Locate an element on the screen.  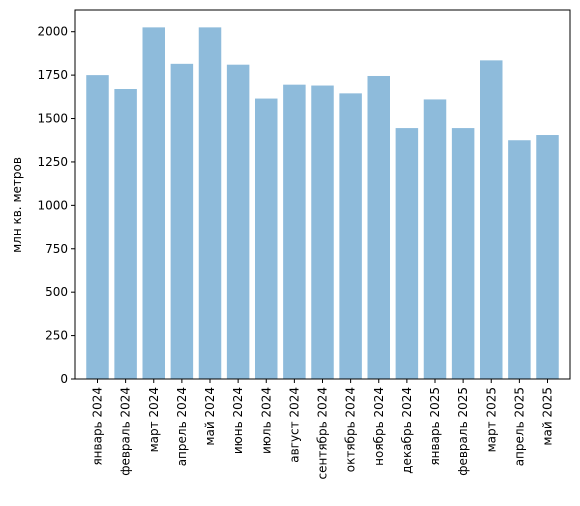
x-tick-label-2: март 2024 is located at coordinates (154, 419).